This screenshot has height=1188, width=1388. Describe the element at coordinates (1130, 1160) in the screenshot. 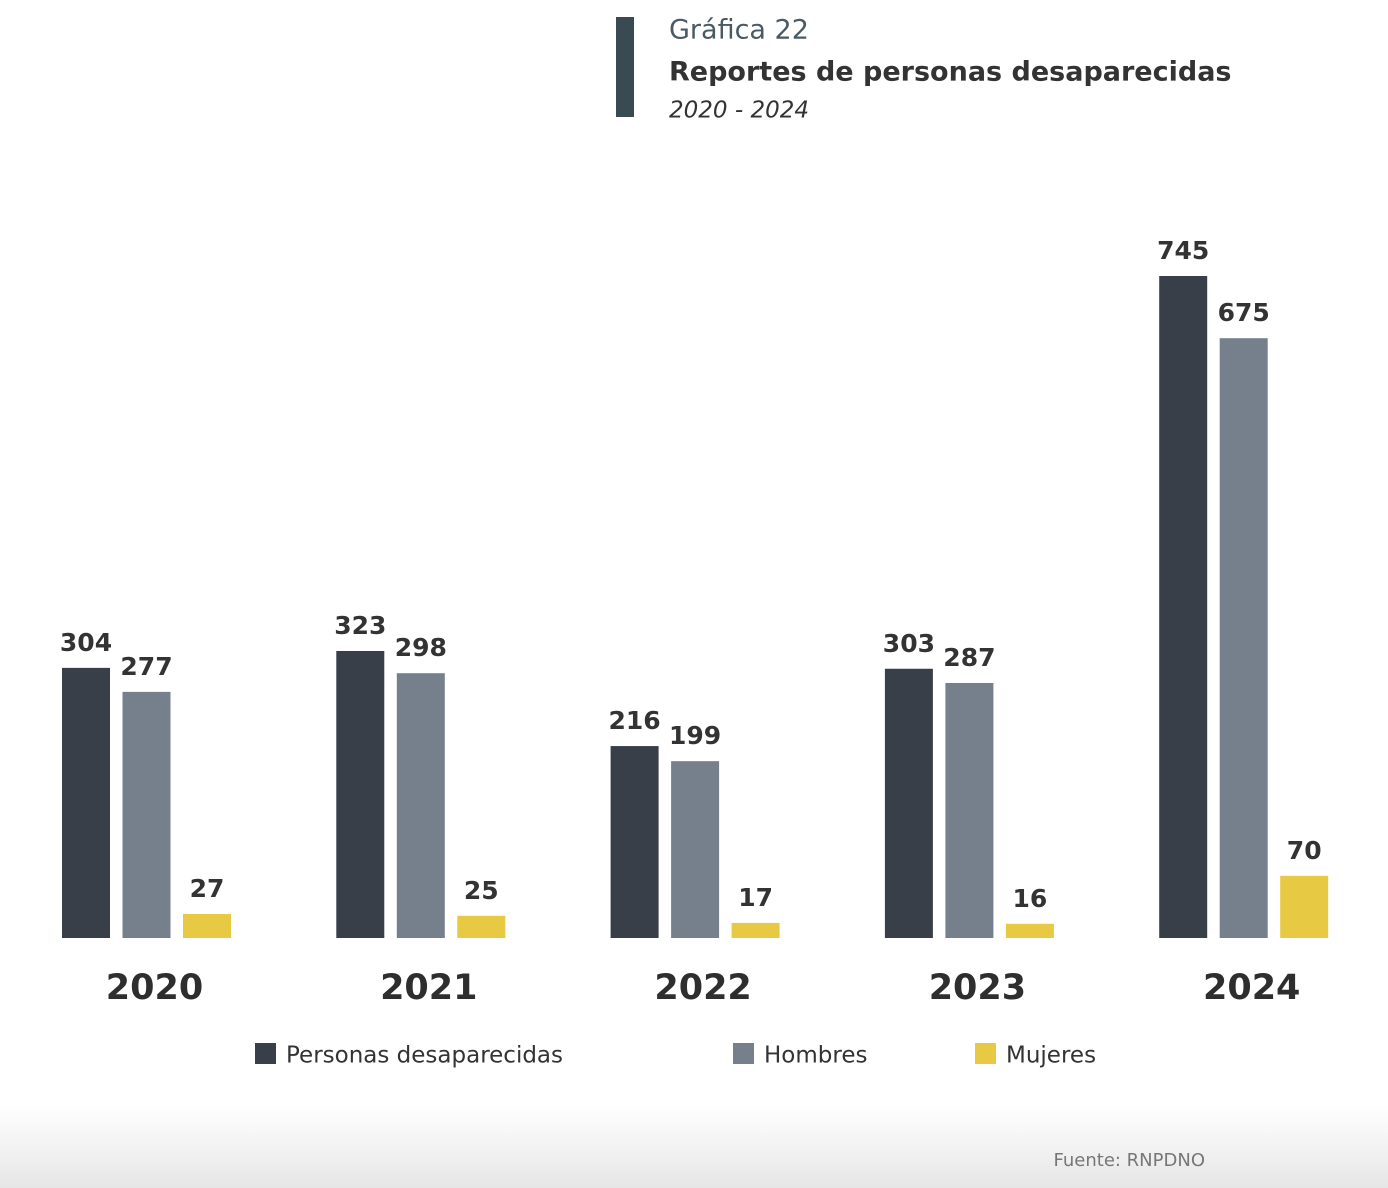

I see `source: Fuente: RNPDNO` at that location.